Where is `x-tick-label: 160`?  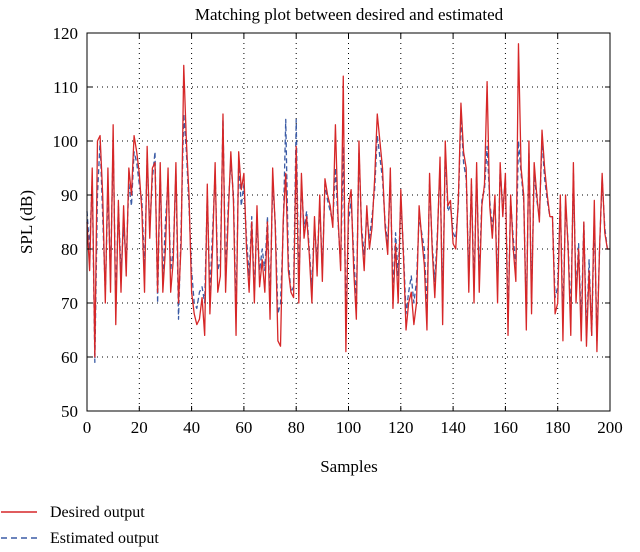
x-tick-label: 160 is located at coordinates (506, 427).